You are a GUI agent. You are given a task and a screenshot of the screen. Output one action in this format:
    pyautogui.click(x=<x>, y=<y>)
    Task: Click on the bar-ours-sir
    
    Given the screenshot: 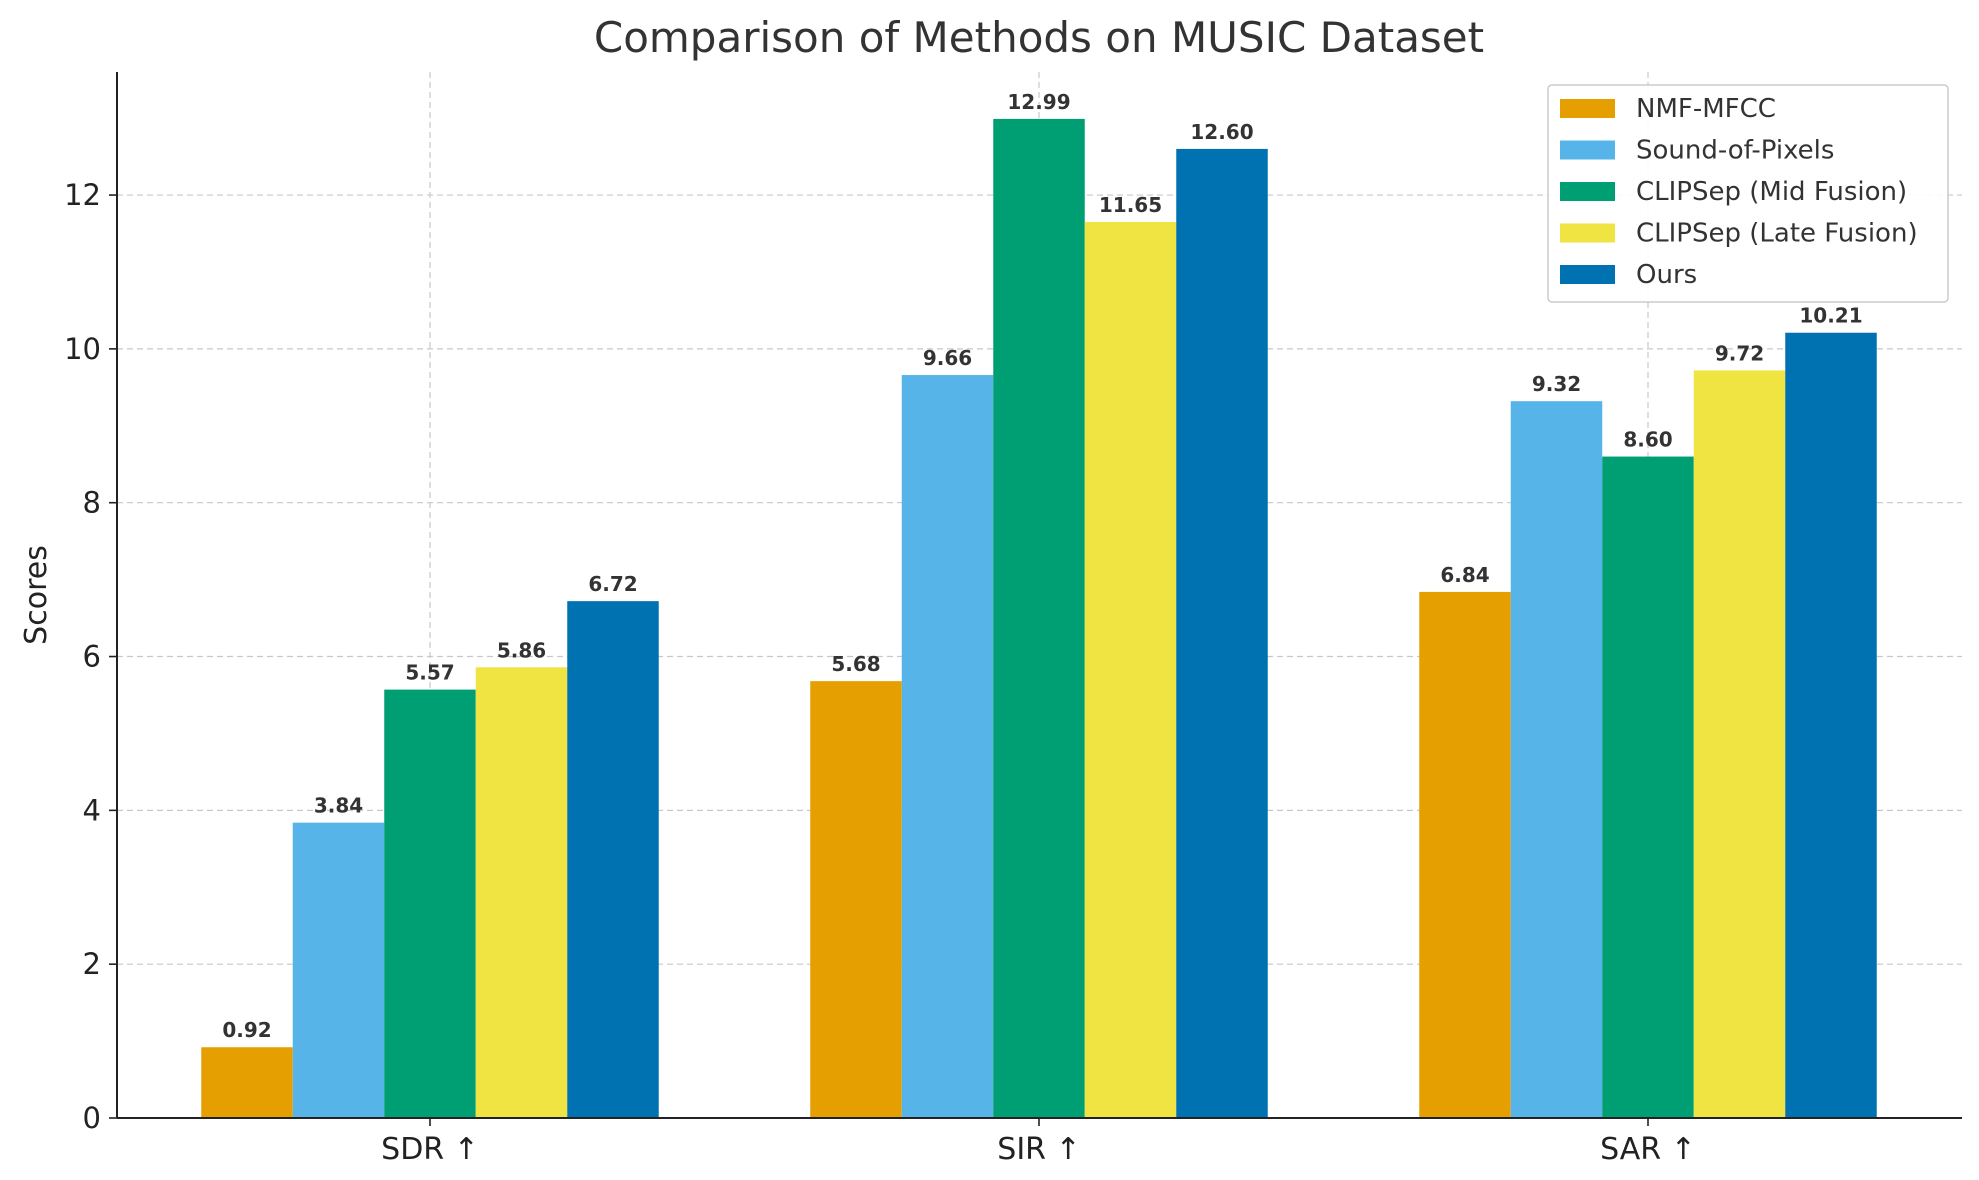 What is the action you would take?
    pyautogui.click(x=1222, y=633)
    